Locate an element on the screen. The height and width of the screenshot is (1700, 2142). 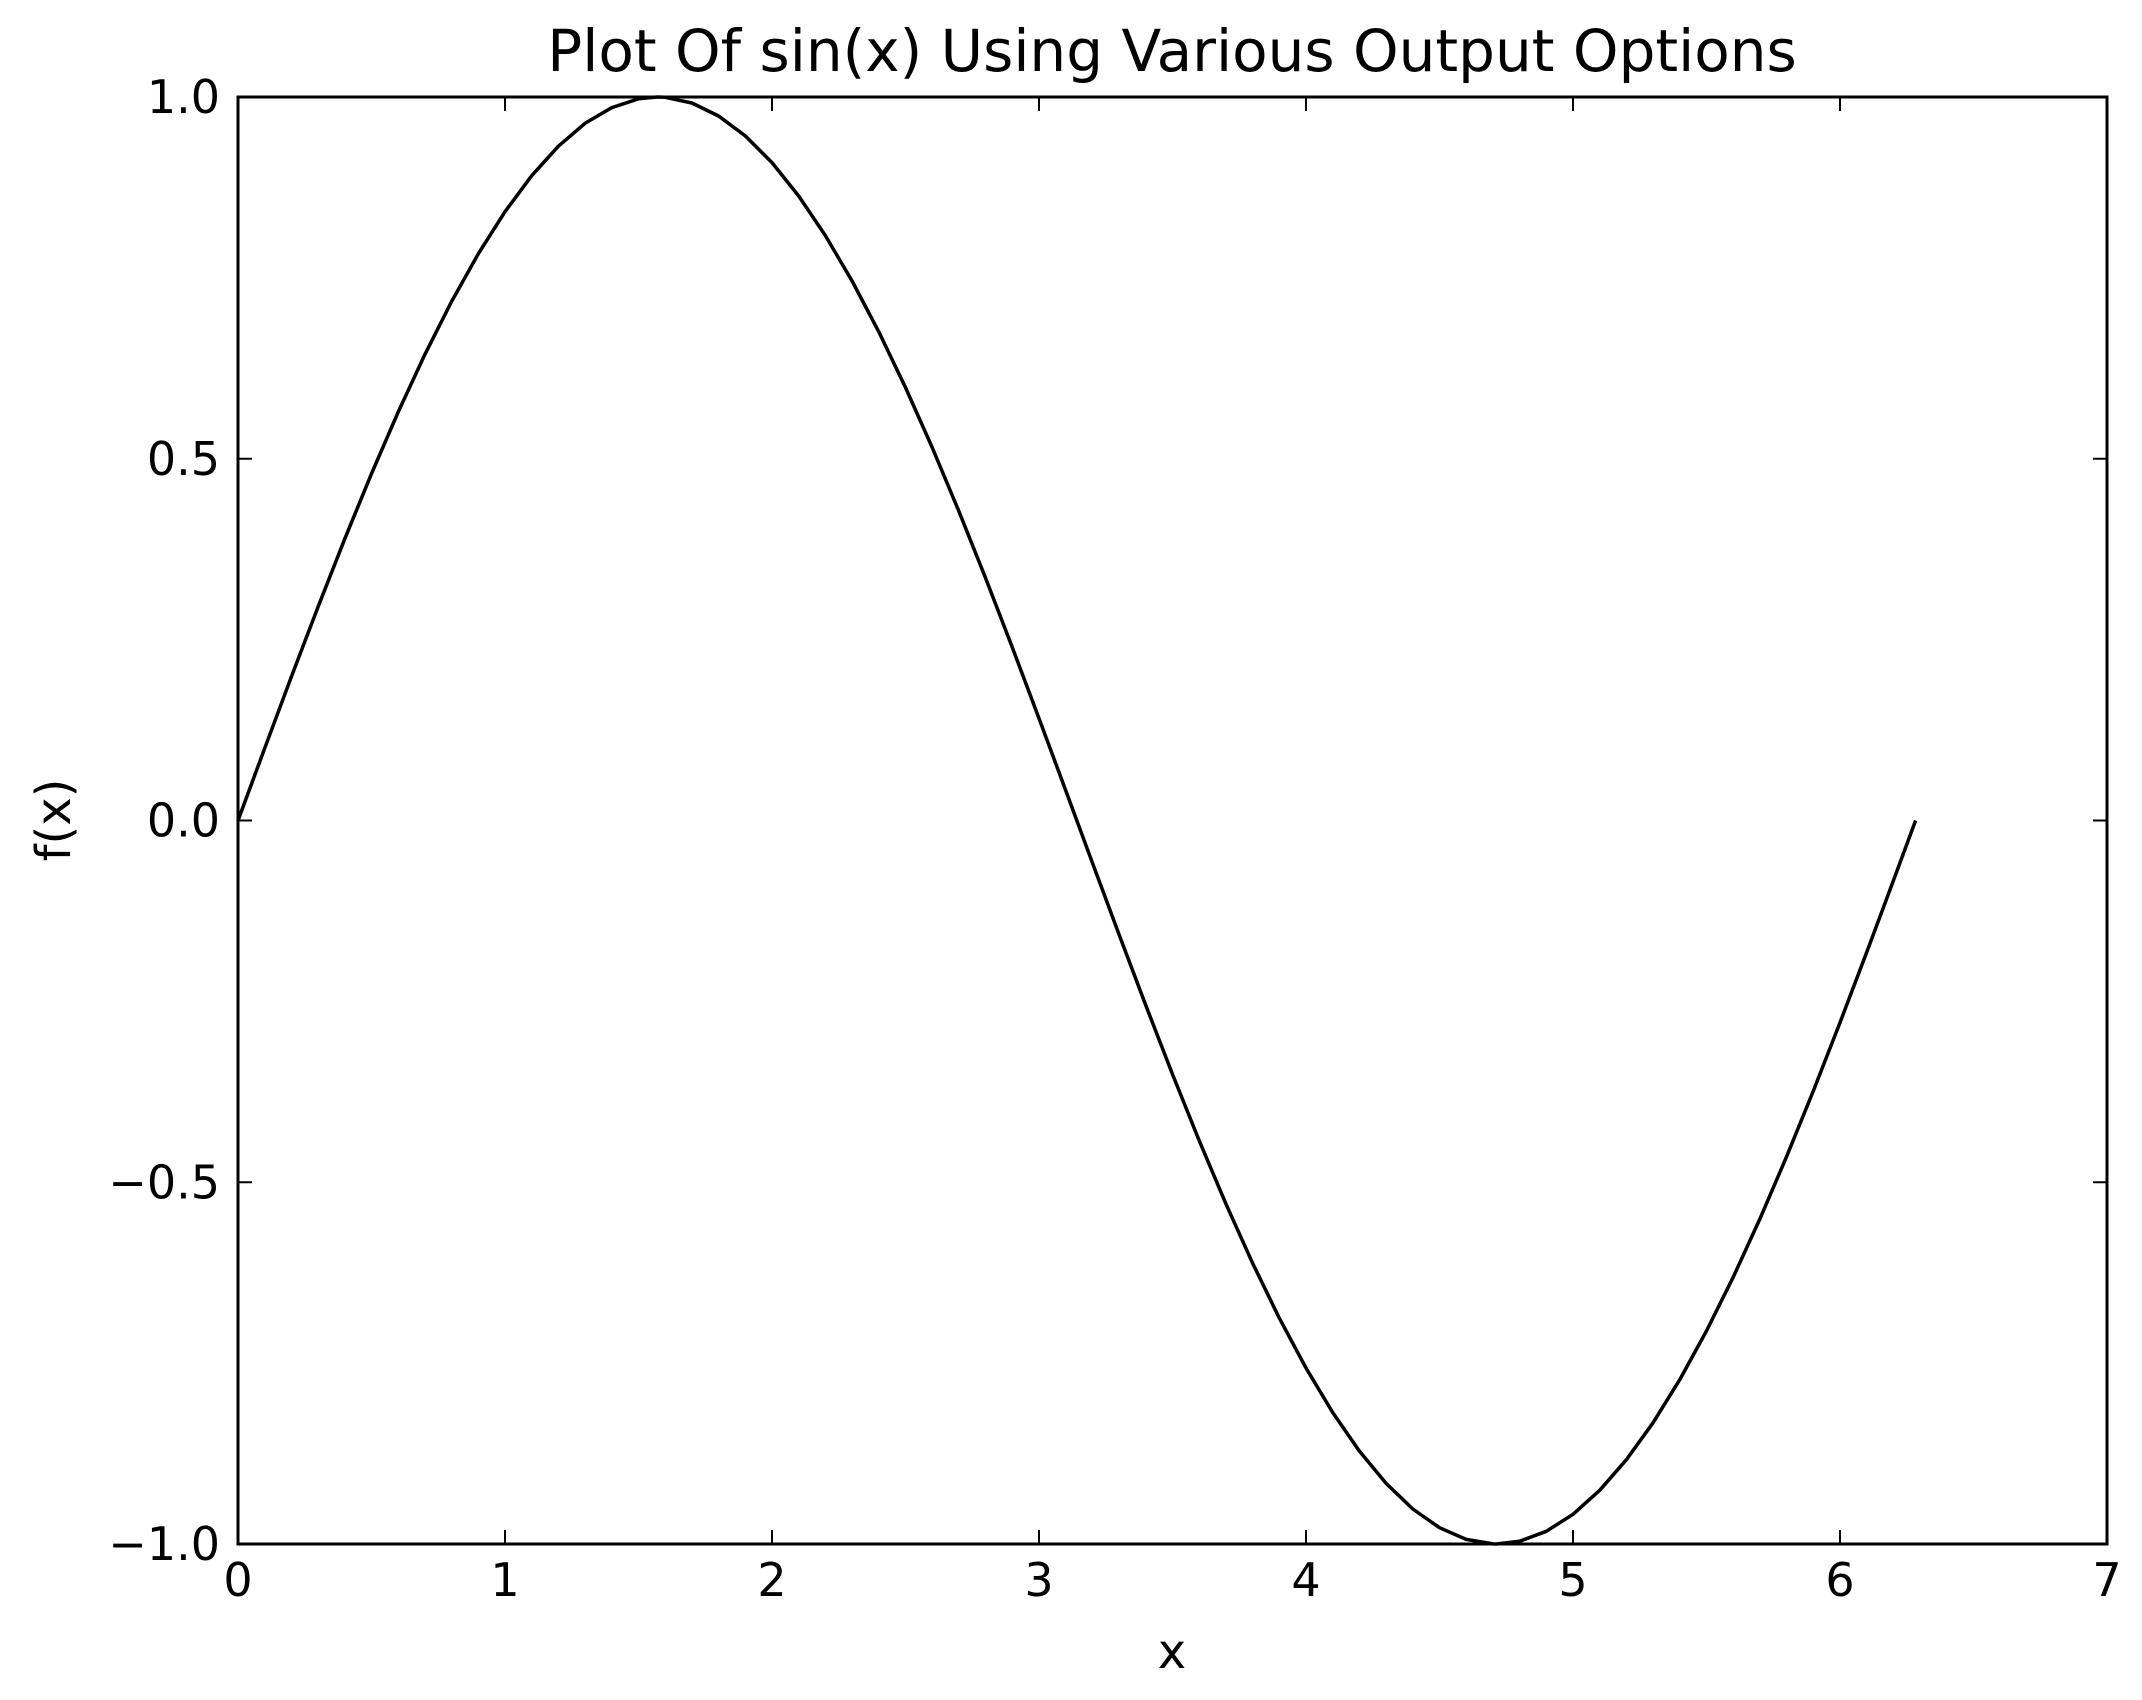
x-axis-label: x is located at coordinates (1172, 1652).